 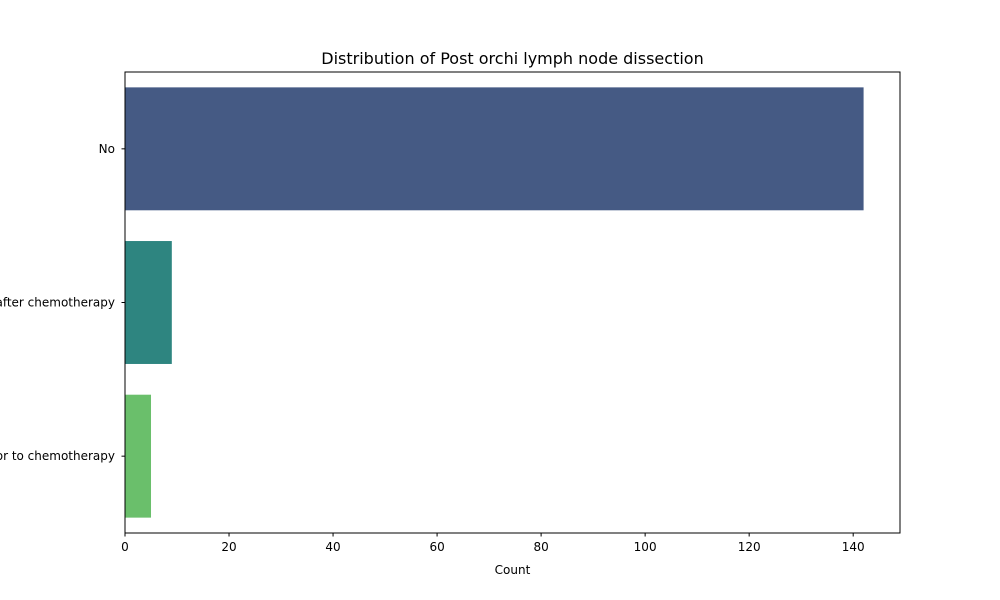 What do you see at coordinates (57, 303) in the screenshot?
I see `y-tick-label: Yes, after chemotherapy` at bounding box center [57, 303].